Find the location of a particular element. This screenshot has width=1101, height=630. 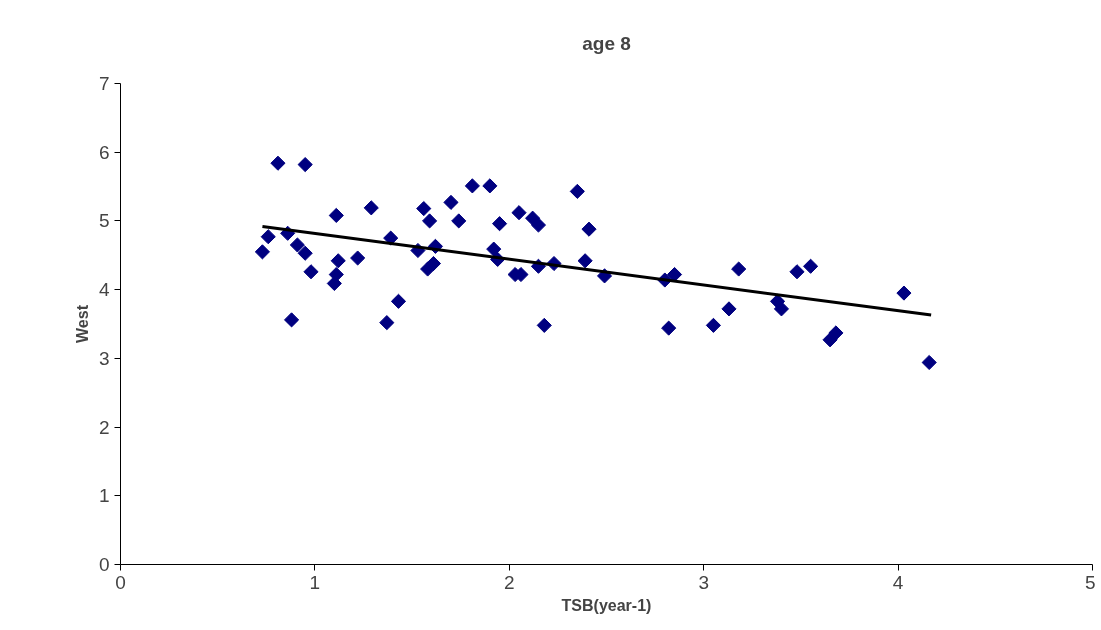

x-tick-label: 1 is located at coordinates (315, 582).